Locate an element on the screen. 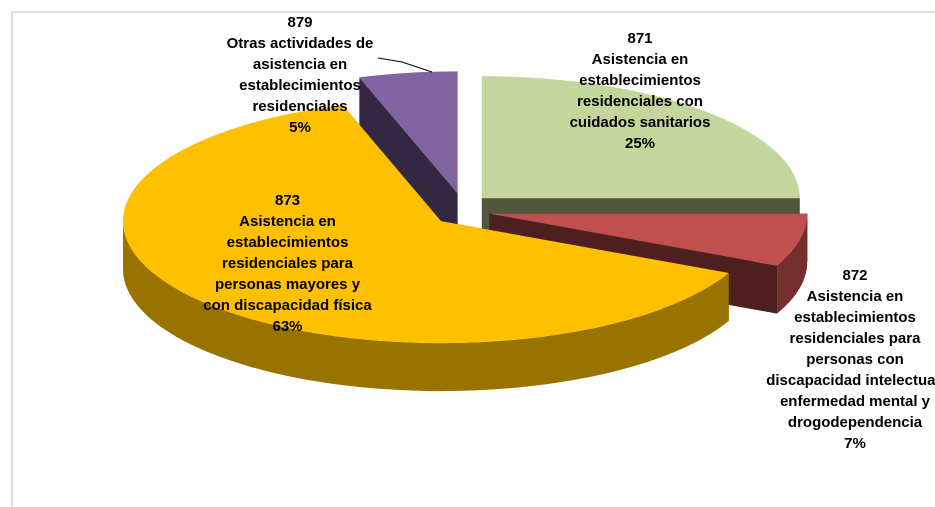  slice-wall is located at coordinates (792, 263).